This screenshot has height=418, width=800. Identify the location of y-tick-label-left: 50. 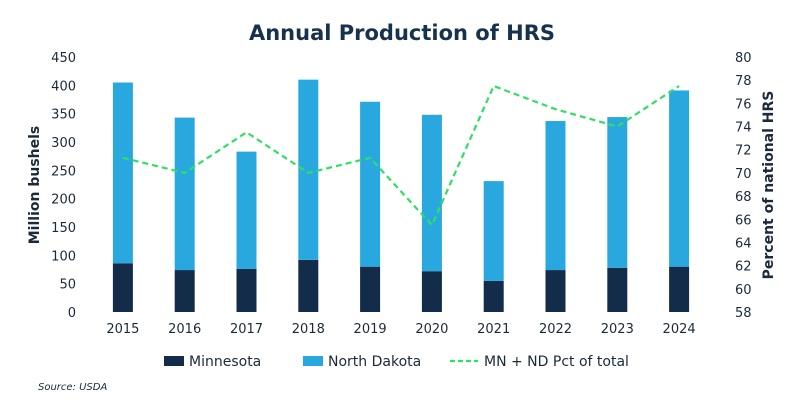
(67, 285).